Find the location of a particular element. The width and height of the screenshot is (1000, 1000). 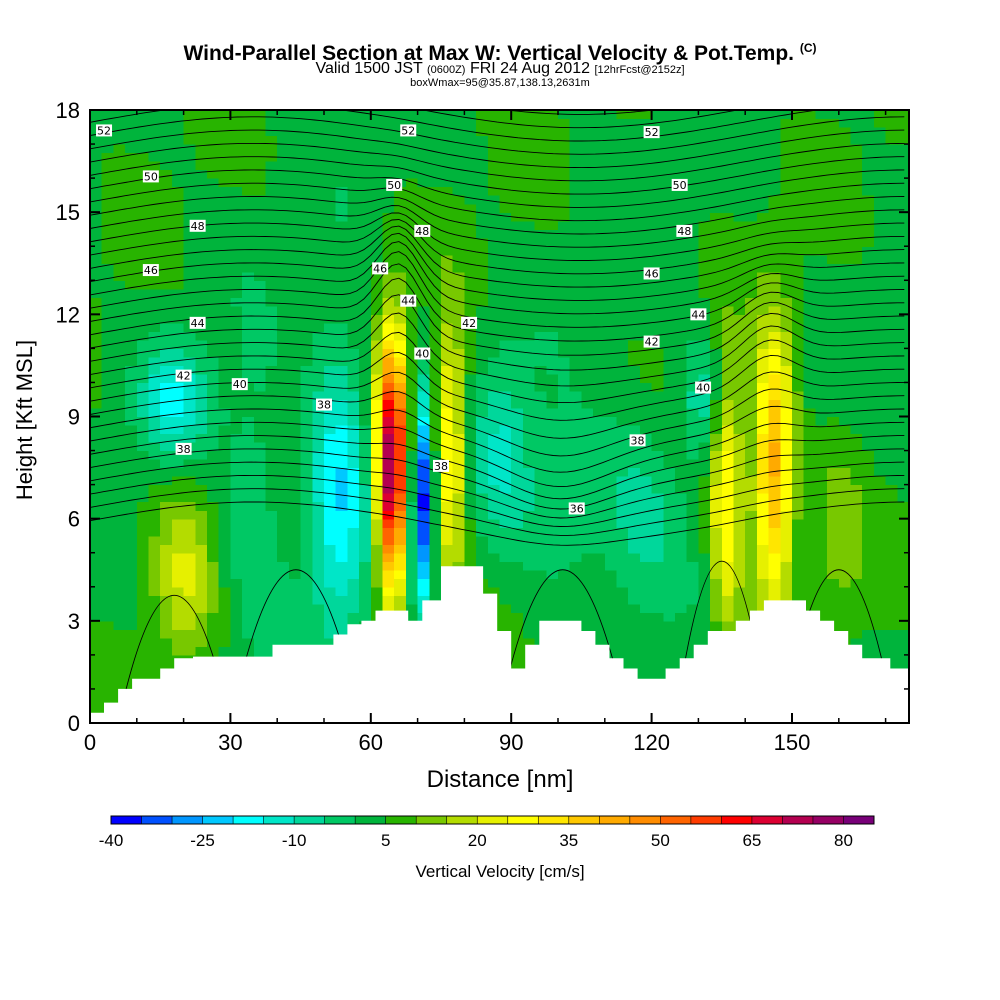

colorbar-tick-label: 50 is located at coordinates (660, 840).